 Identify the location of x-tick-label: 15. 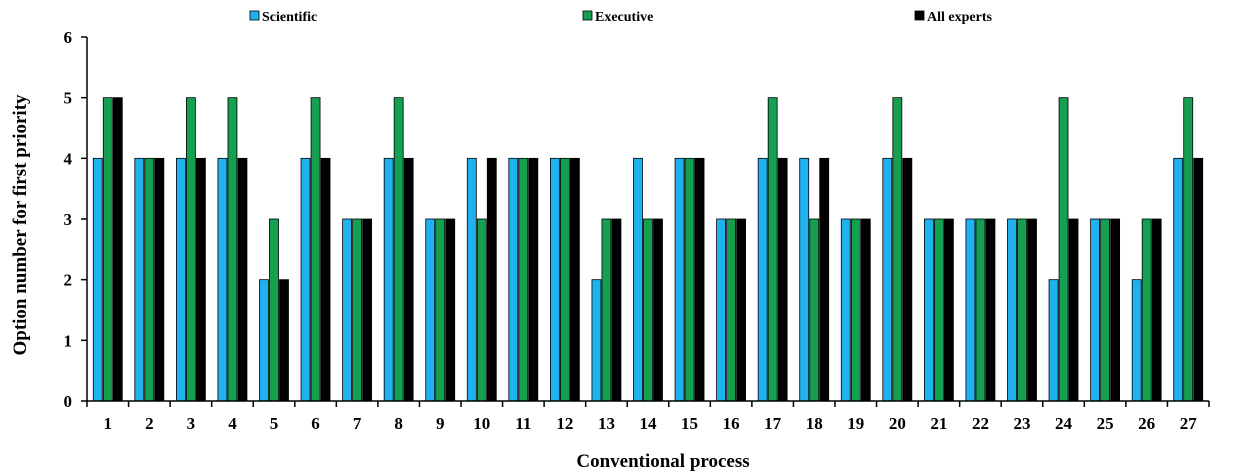
(689, 423).